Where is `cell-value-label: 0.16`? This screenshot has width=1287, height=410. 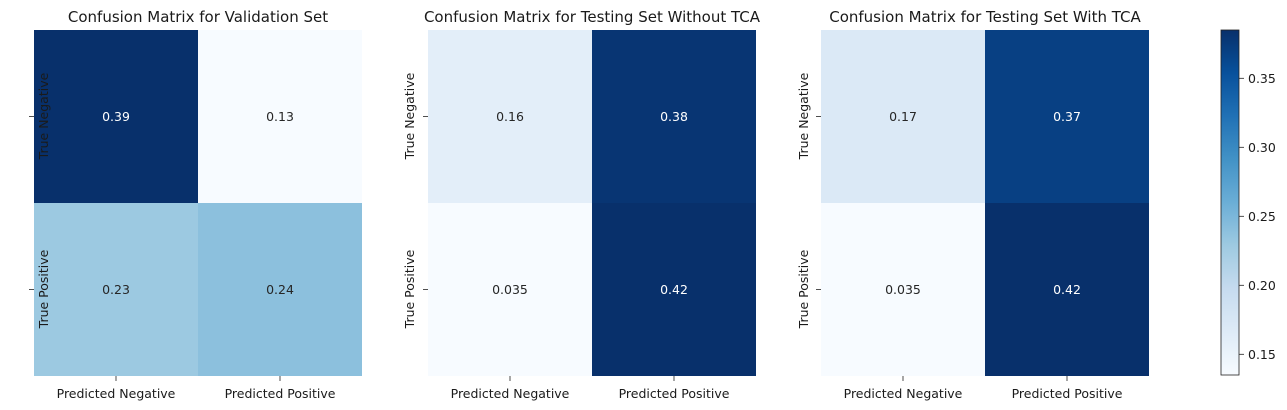
cell-value-label: 0.16 is located at coordinates (510, 116).